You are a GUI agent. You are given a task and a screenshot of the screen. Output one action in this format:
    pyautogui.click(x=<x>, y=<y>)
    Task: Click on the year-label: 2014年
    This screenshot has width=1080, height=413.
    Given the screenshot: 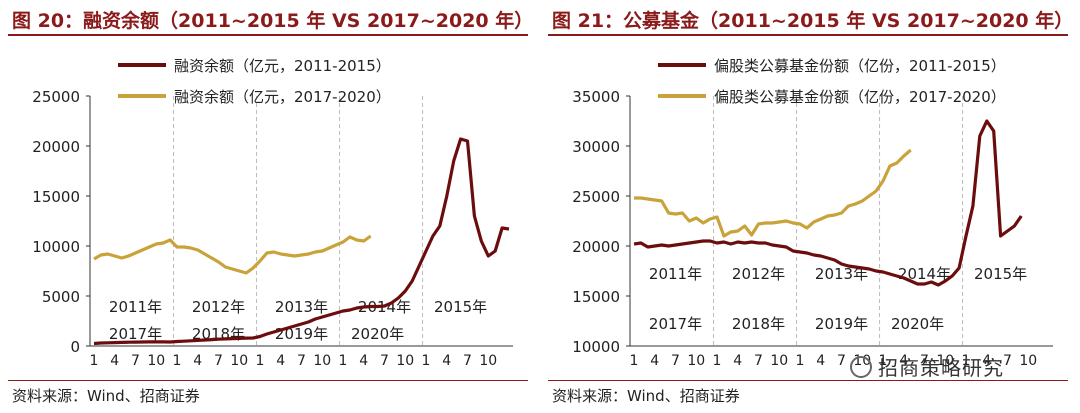 What is the action you would take?
    pyautogui.click(x=924, y=274)
    